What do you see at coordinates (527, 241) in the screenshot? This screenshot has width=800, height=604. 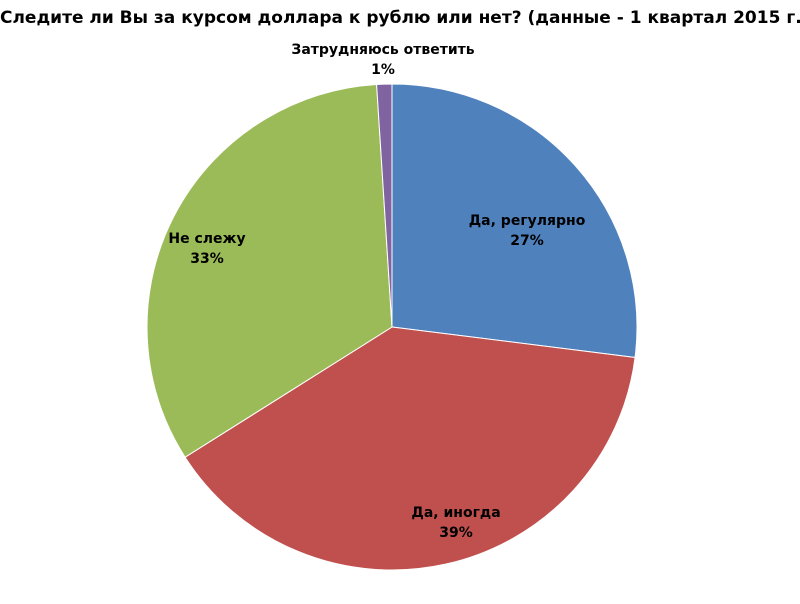 I see `slice-value-label: 27%` at bounding box center [527, 241].